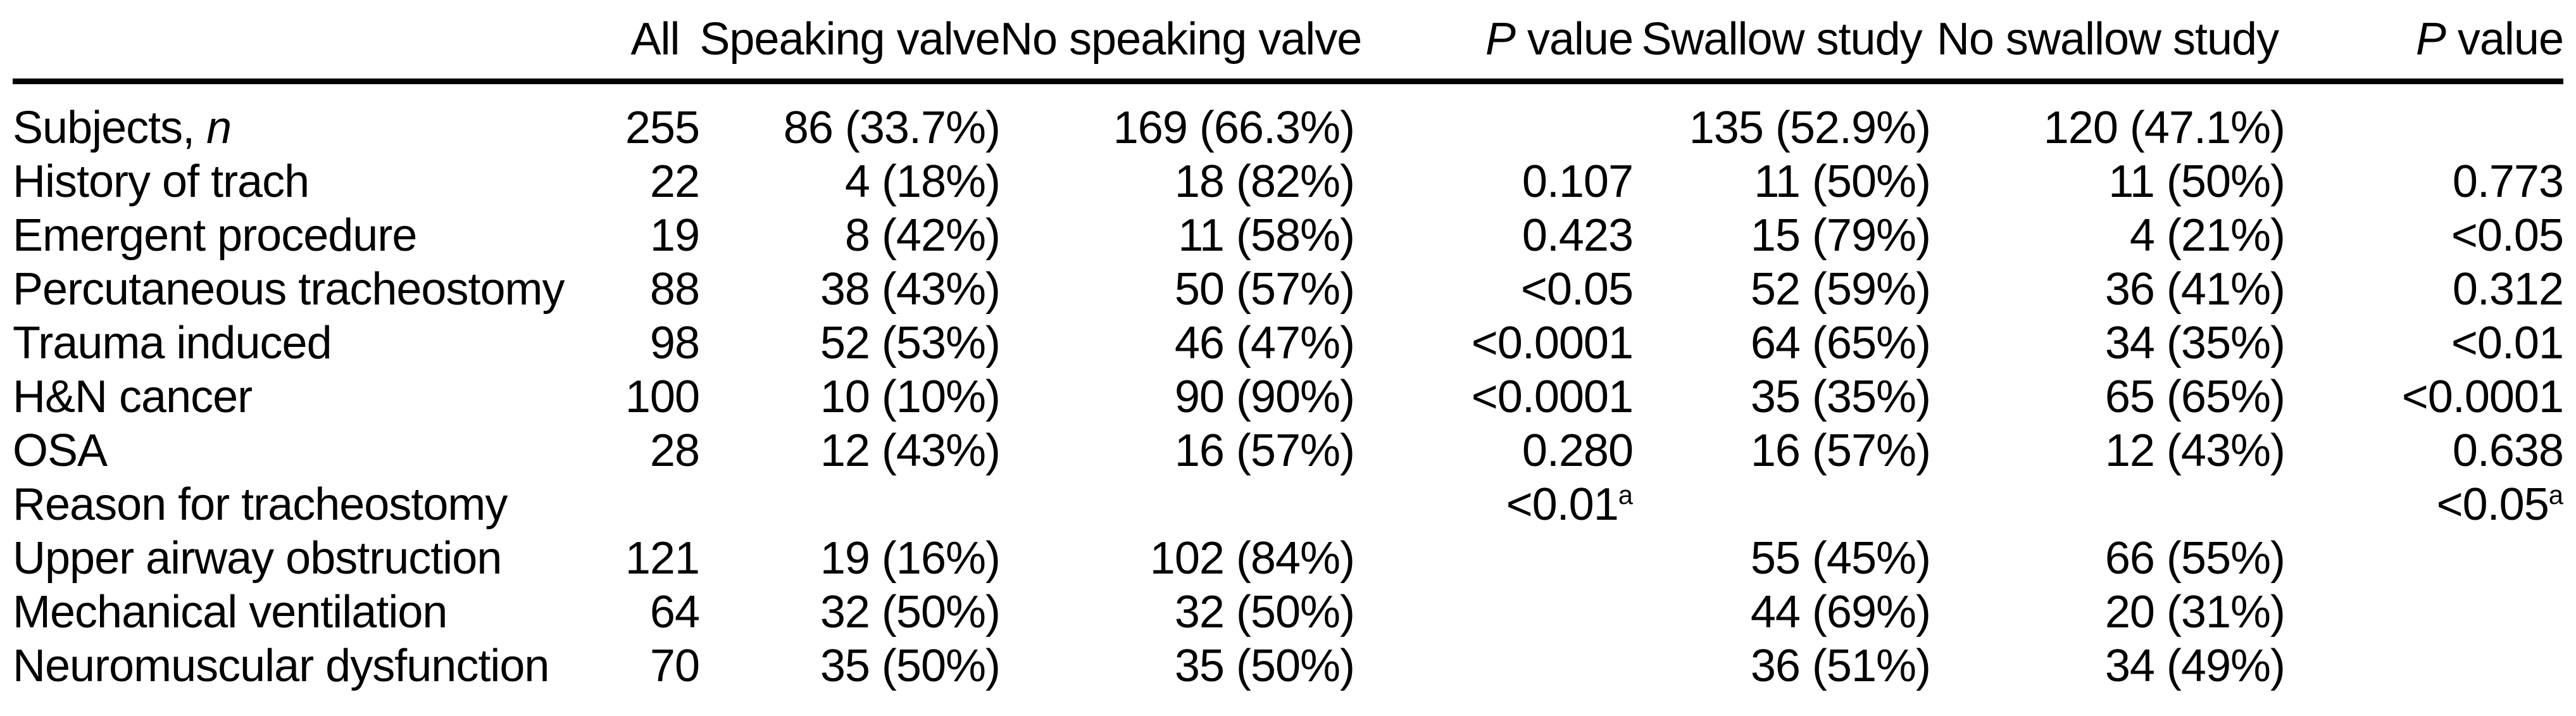 The image size is (2576, 716). What do you see at coordinates (2508, 451) in the screenshot?
I see `cell-p_value_swallow: 0.638` at bounding box center [2508, 451].